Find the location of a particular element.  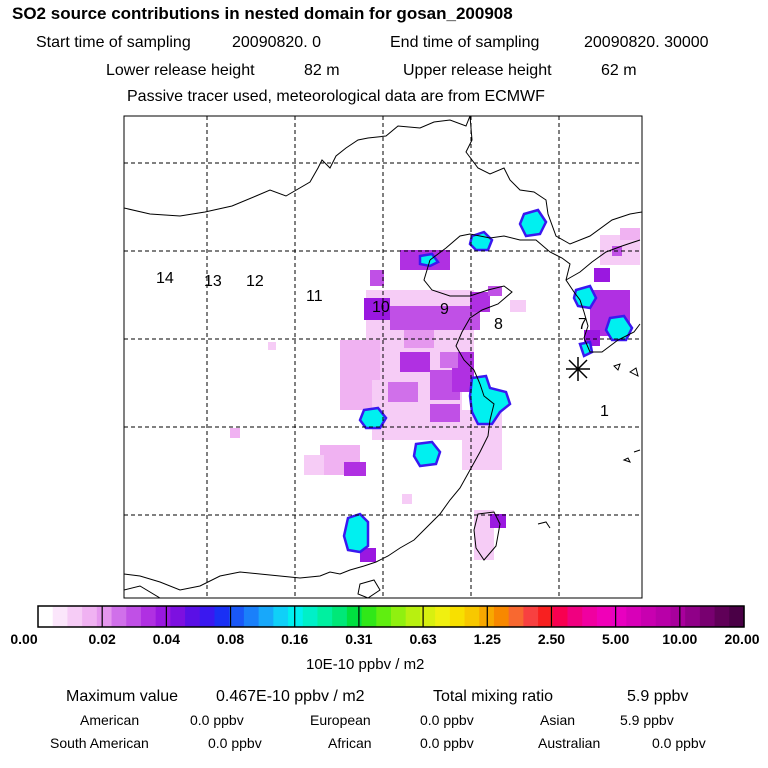

american-value: 0.0 ppbv is located at coordinates (217, 720).